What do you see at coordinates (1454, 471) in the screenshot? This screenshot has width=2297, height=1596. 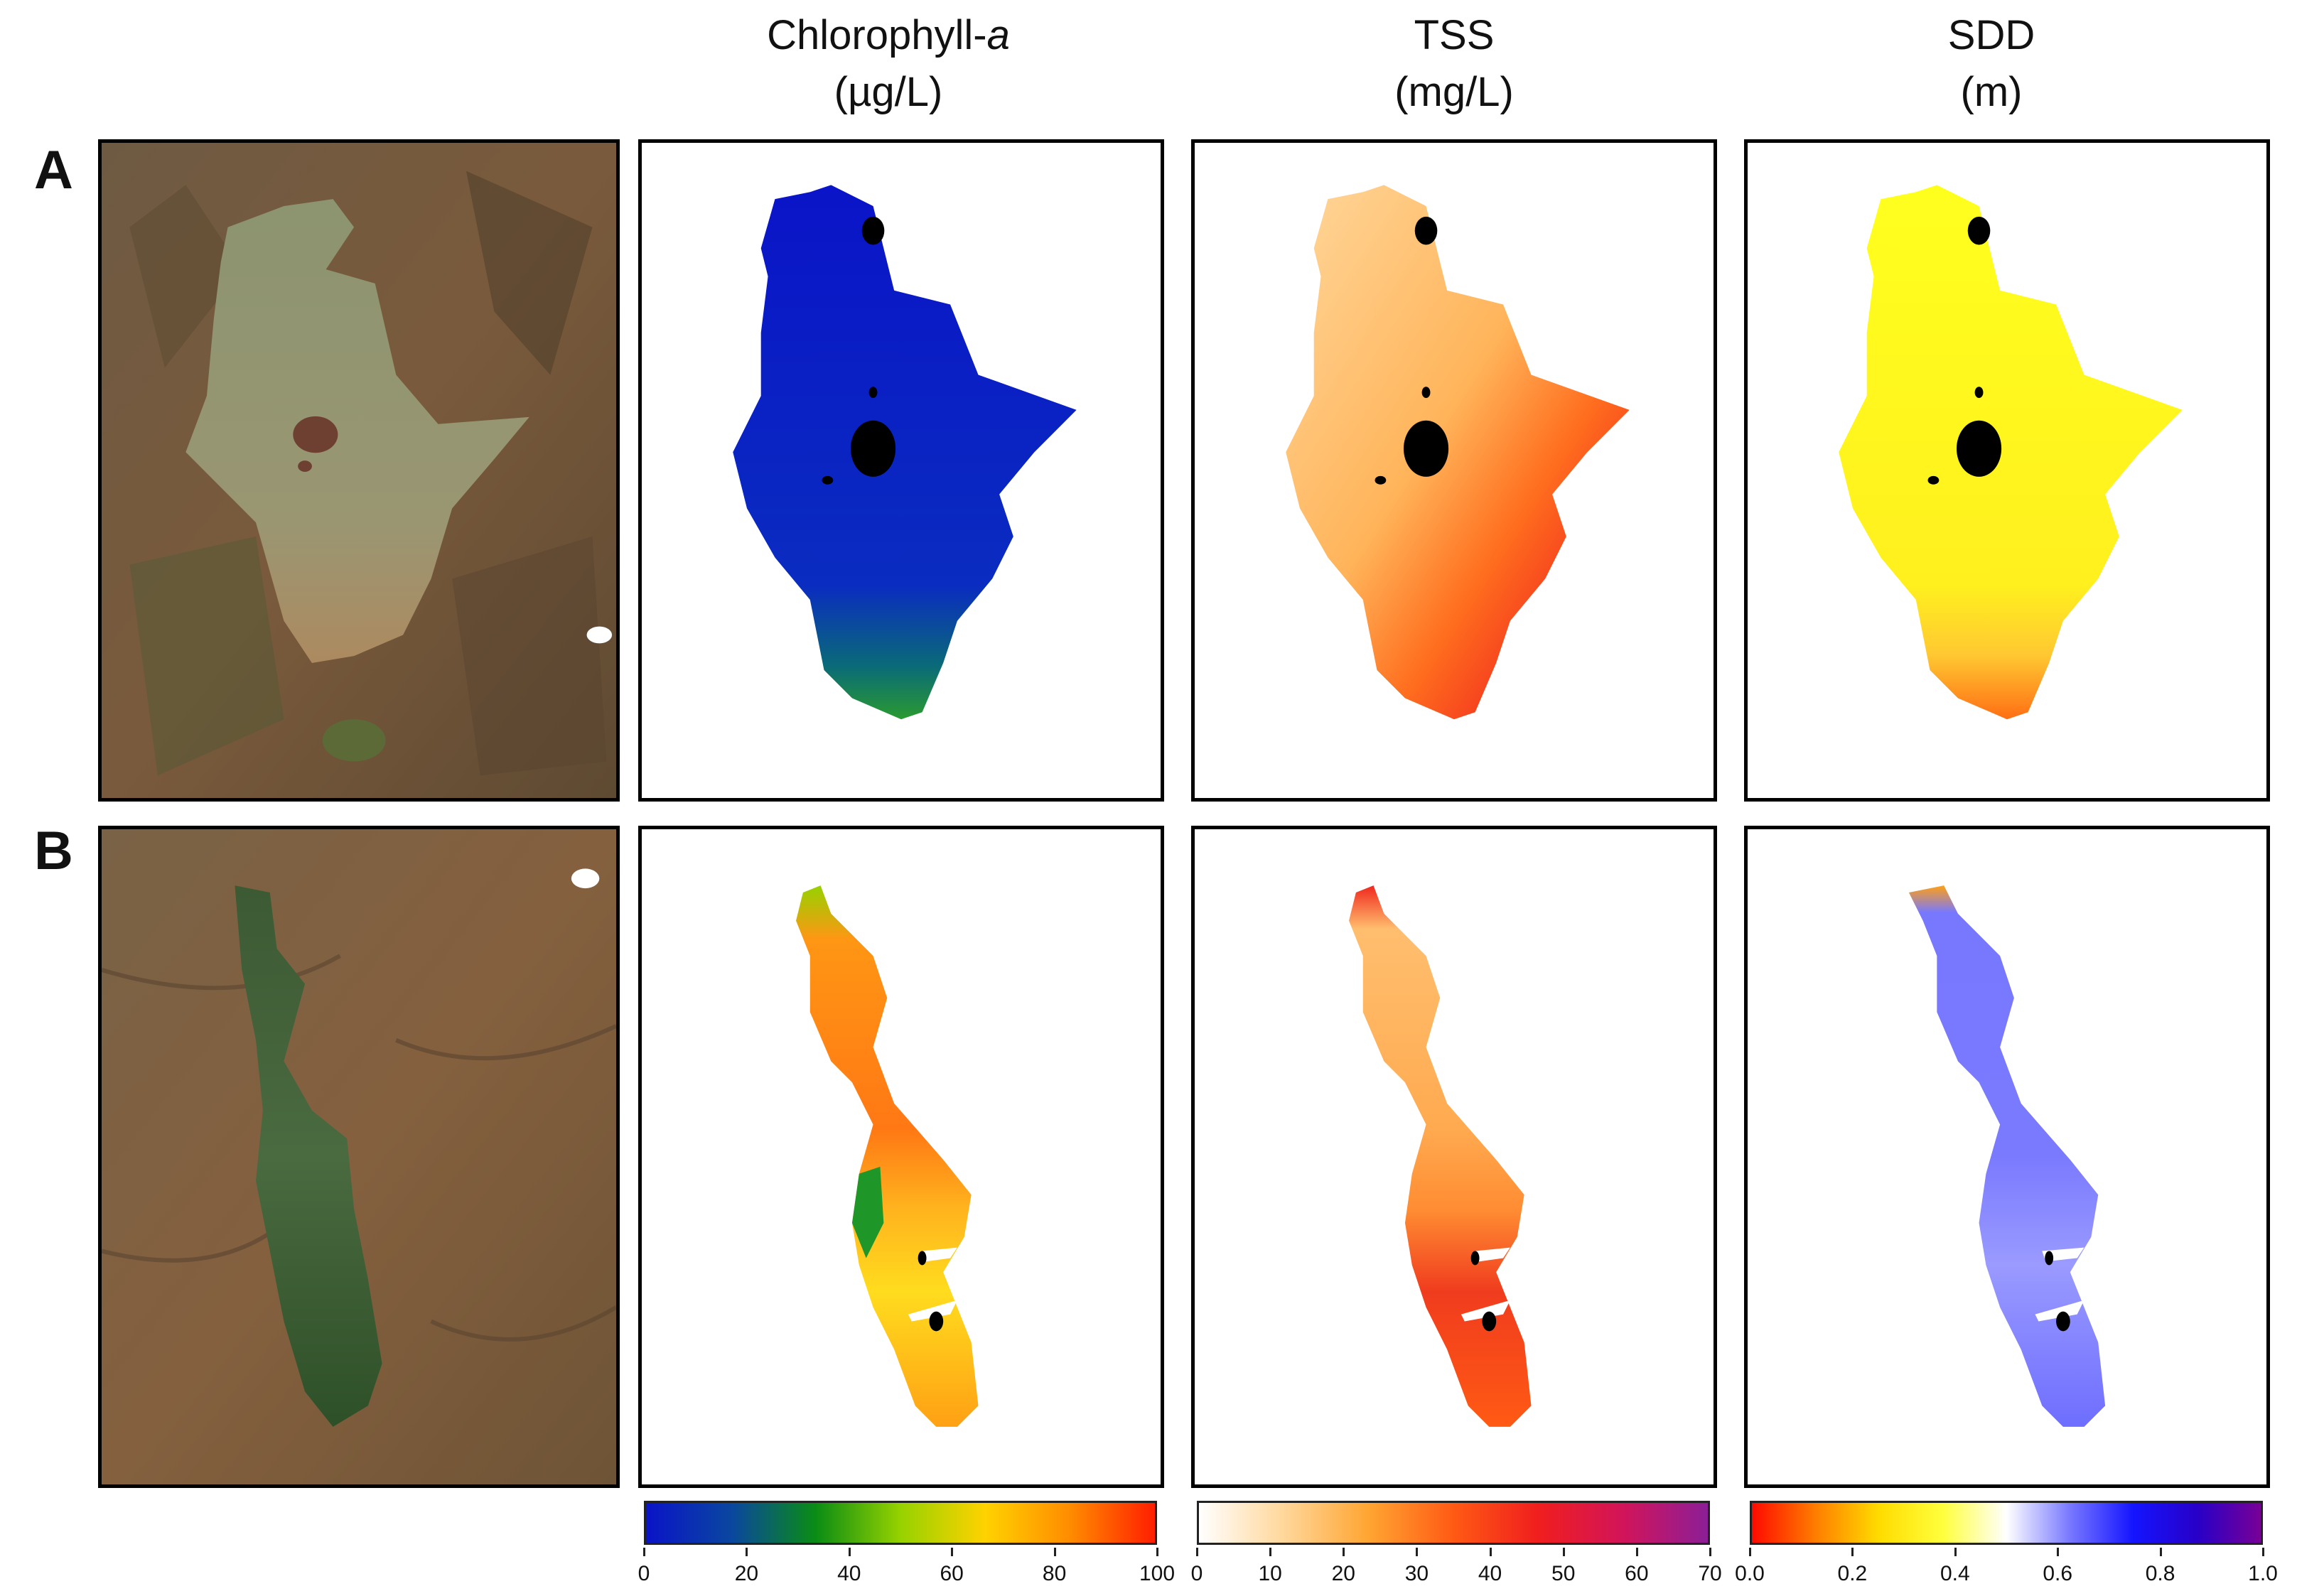 I see `tss-map-a` at bounding box center [1454, 471].